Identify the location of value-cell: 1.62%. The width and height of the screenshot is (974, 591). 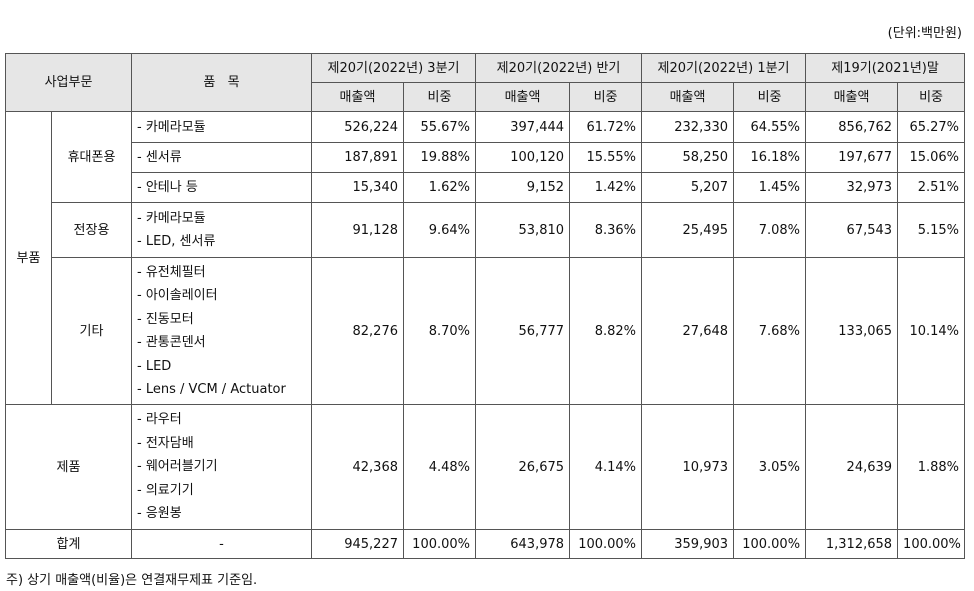
(439, 187).